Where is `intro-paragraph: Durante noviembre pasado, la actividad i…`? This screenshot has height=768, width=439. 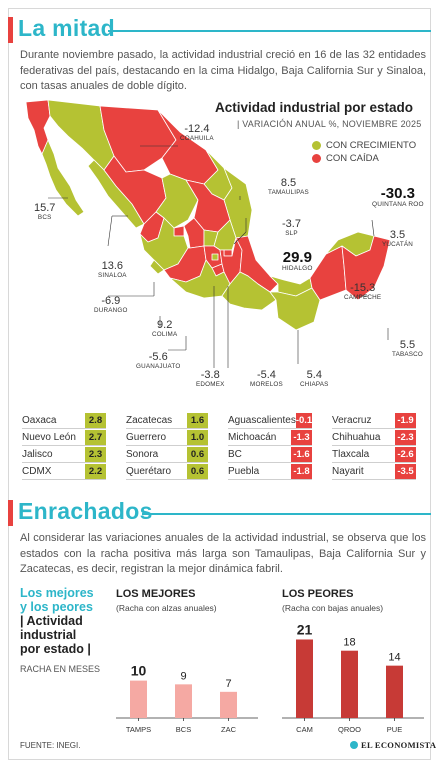 intro-paragraph: Durante noviembre pasado, la actividad i… is located at coordinates (223, 70).